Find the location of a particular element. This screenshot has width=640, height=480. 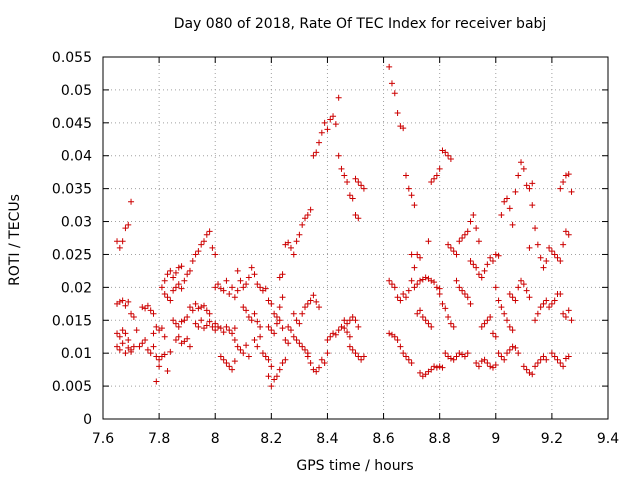

x-axis-label: GPS time / hours is located at coordinates (354, 466).